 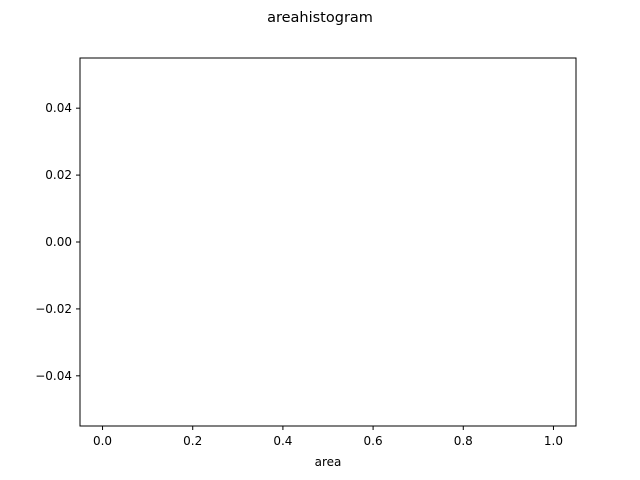 What do you see at coordinates (58, 108) in the screenshot?
I see `y-tick-label: 0.04` at bounding box center [58, 108].